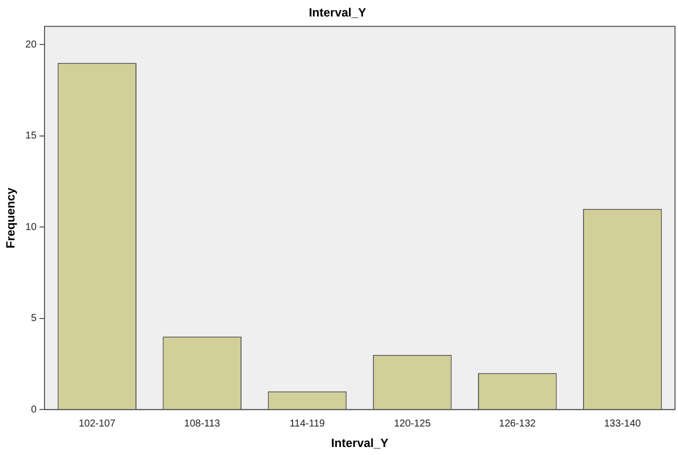 The image size is (678, 455). I want to click on x-tick-label: 114-119, so click(308, 424).